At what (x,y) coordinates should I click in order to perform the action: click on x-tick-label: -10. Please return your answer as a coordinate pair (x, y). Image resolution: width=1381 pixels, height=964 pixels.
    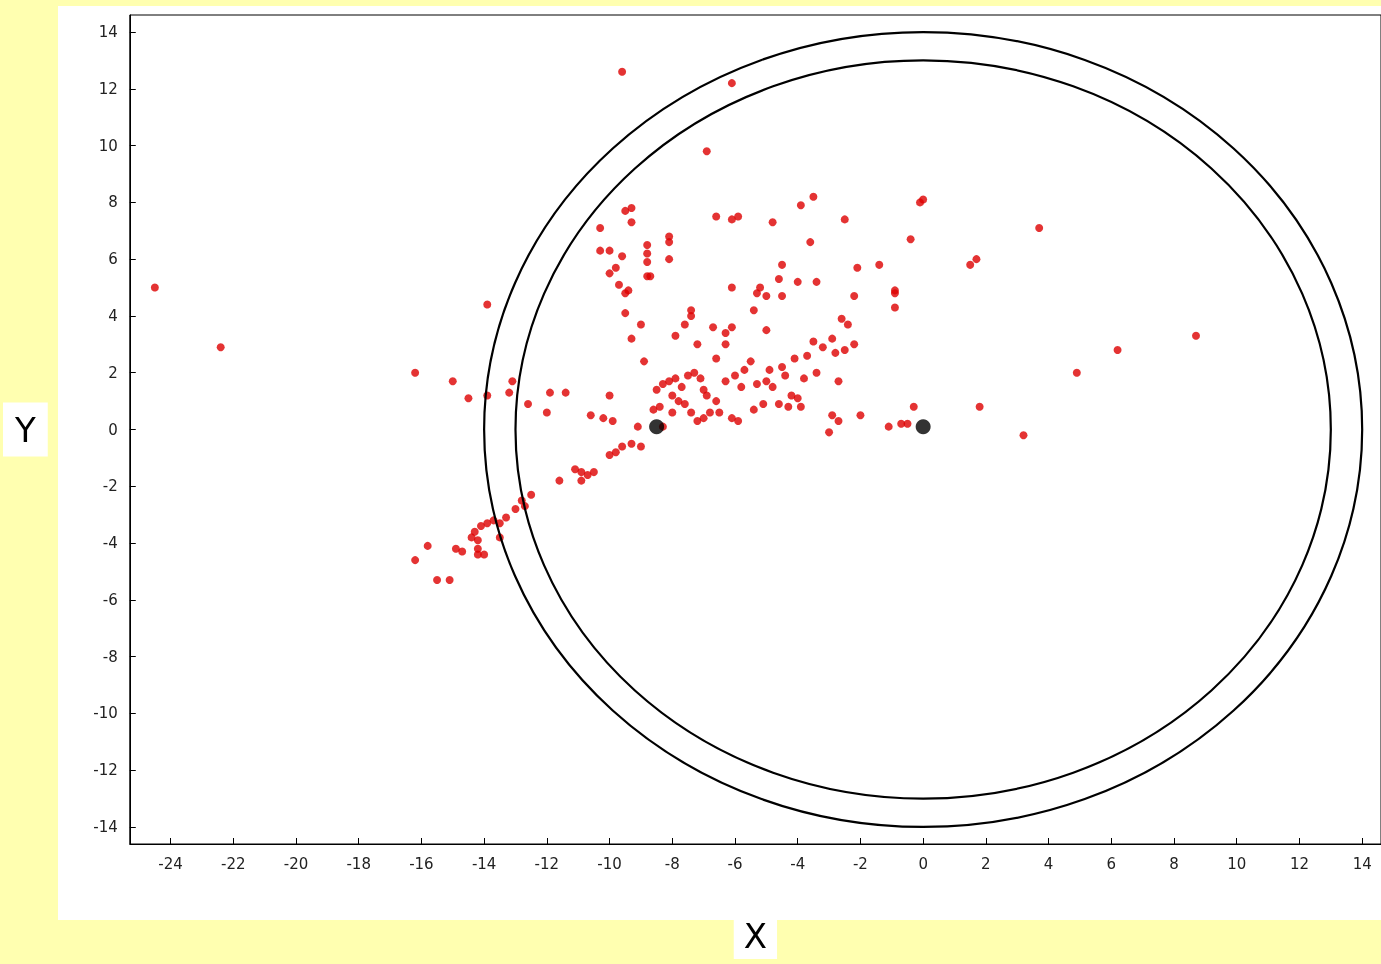
    Looking at the image, I should click on (609, 863).